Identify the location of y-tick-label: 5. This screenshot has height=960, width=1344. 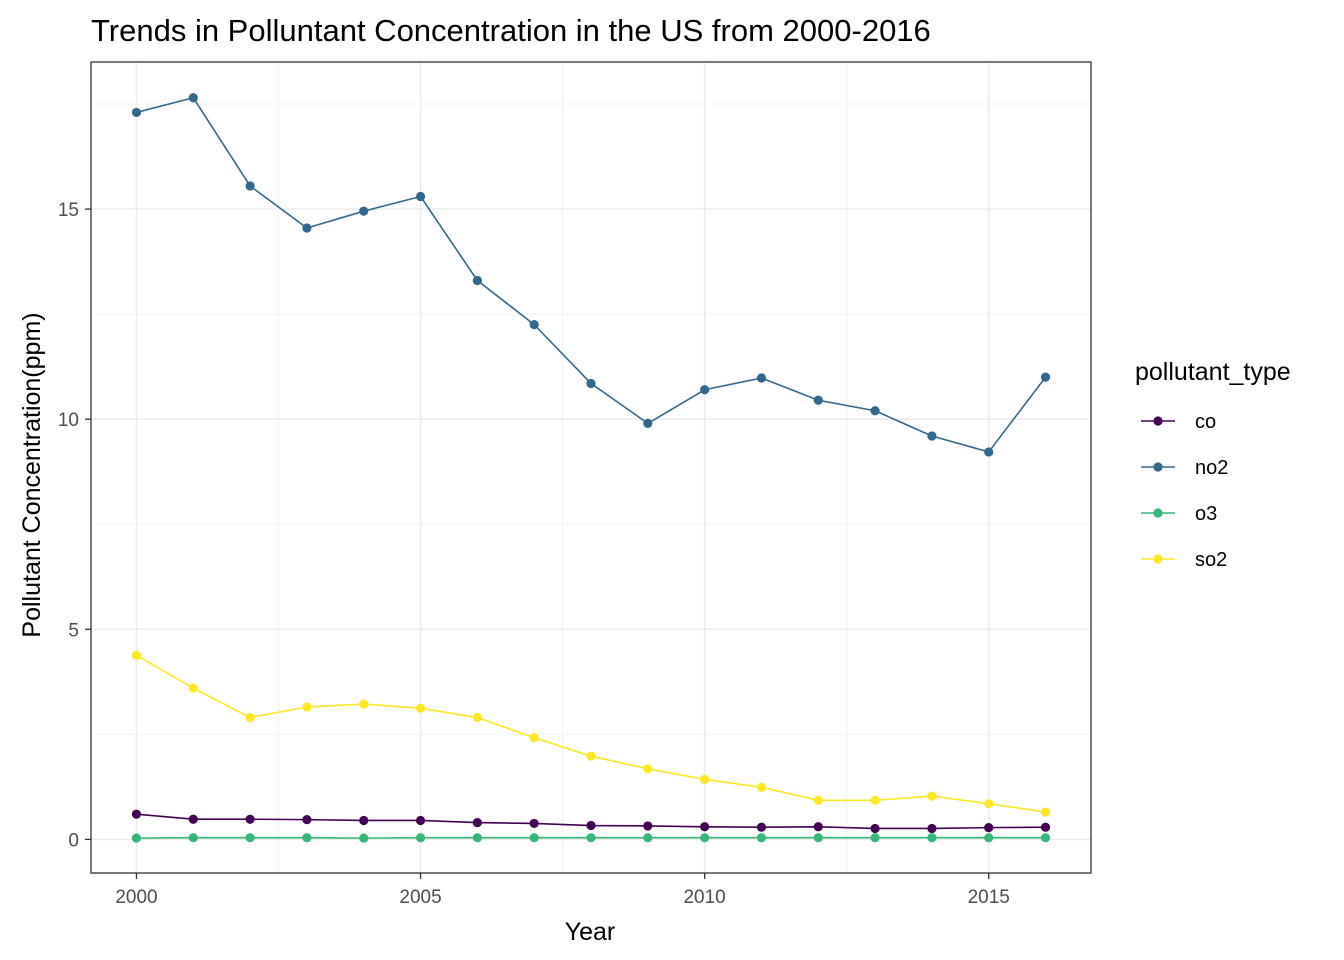
(73, 630).